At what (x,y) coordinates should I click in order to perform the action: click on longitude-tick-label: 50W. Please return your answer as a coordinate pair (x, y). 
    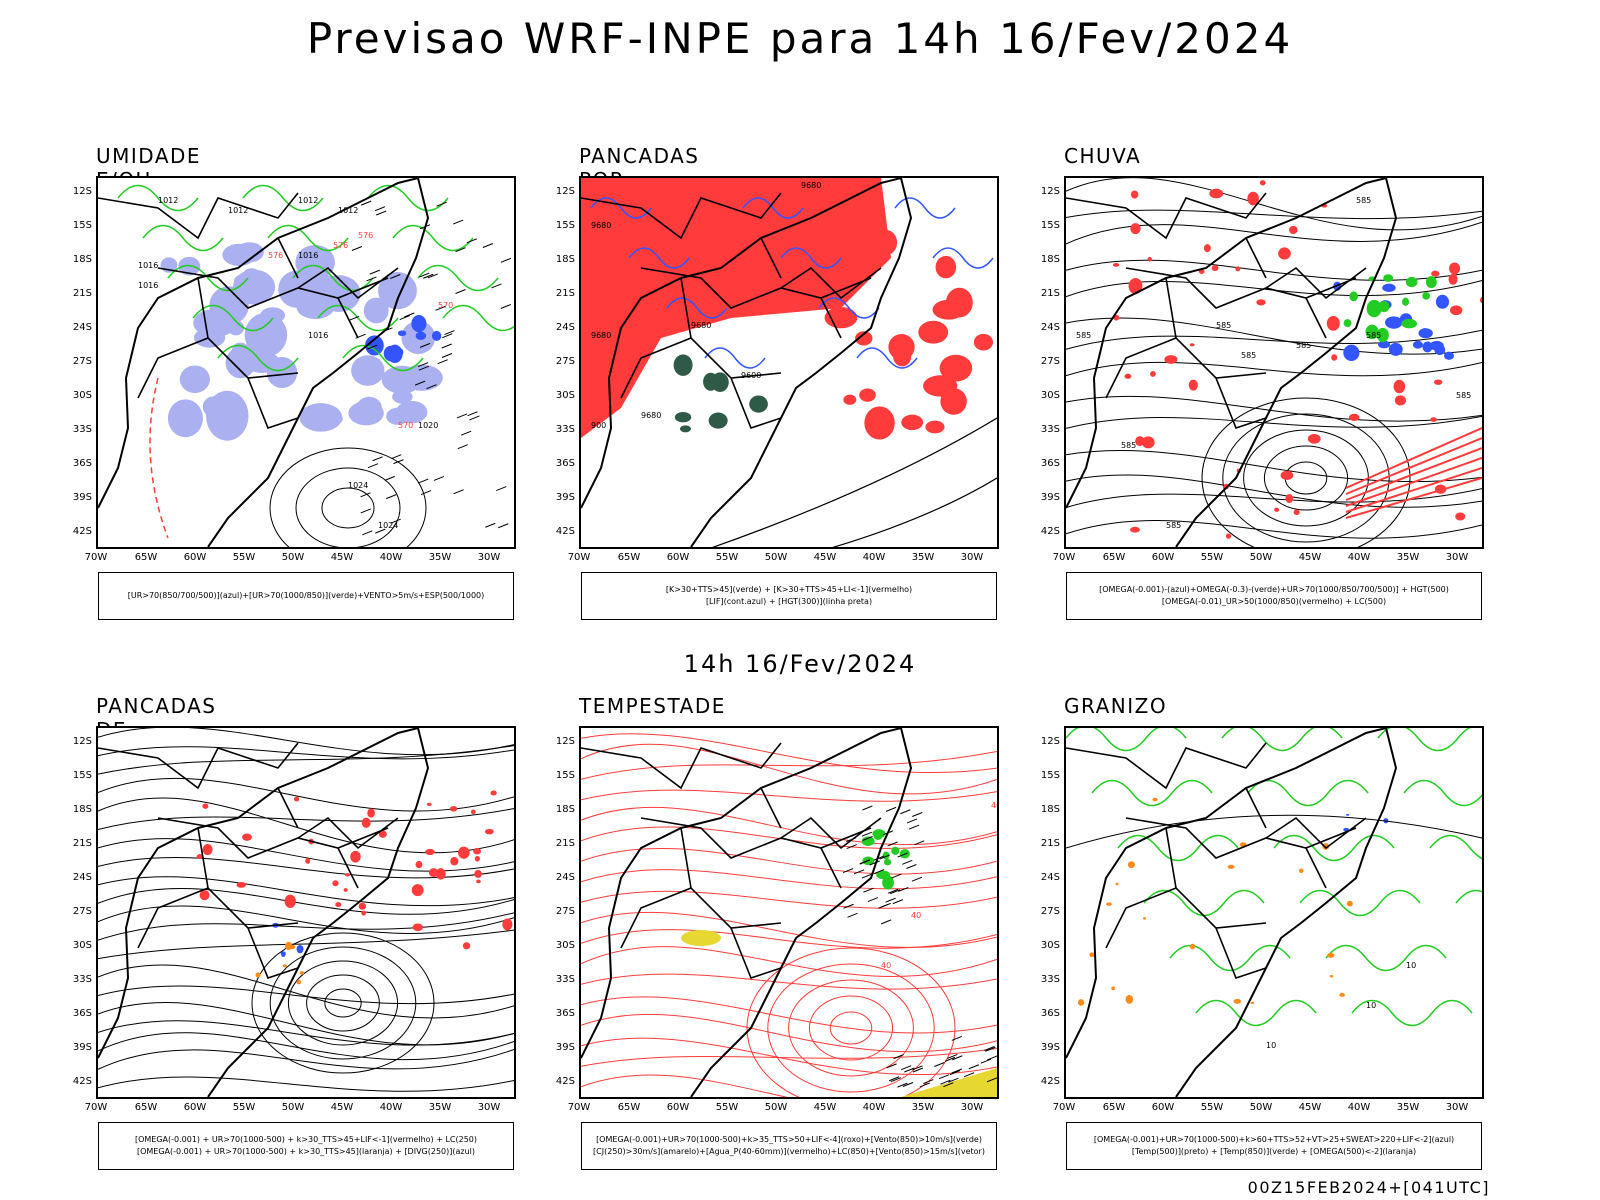
    Looking at the image, I should click on (1261, 1107).